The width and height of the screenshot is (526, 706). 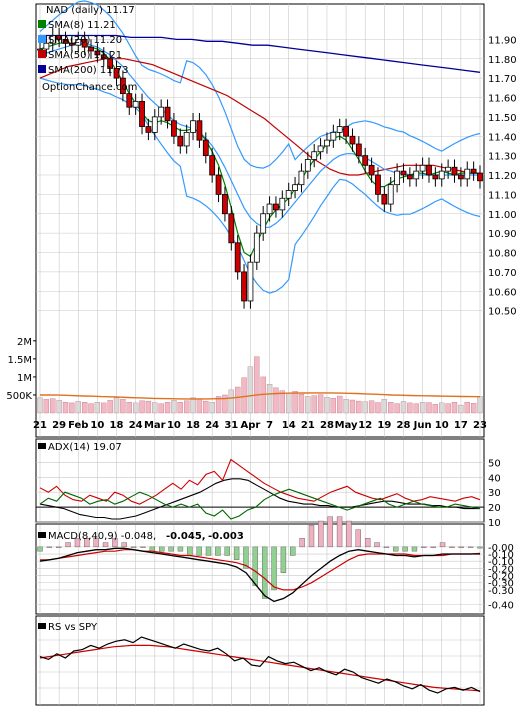 I want to click on volume-average-line, so click(x=260, y=396).